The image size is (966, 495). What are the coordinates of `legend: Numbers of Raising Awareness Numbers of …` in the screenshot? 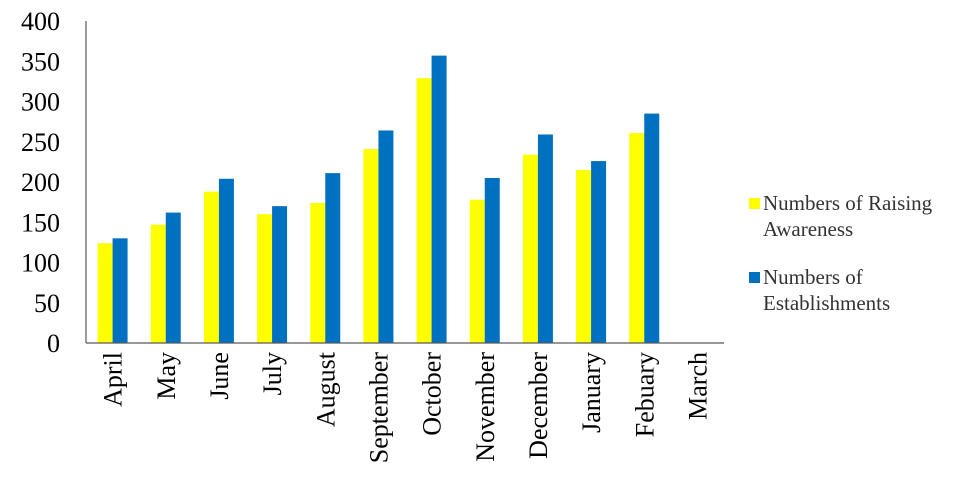 It's located at (856, 264).